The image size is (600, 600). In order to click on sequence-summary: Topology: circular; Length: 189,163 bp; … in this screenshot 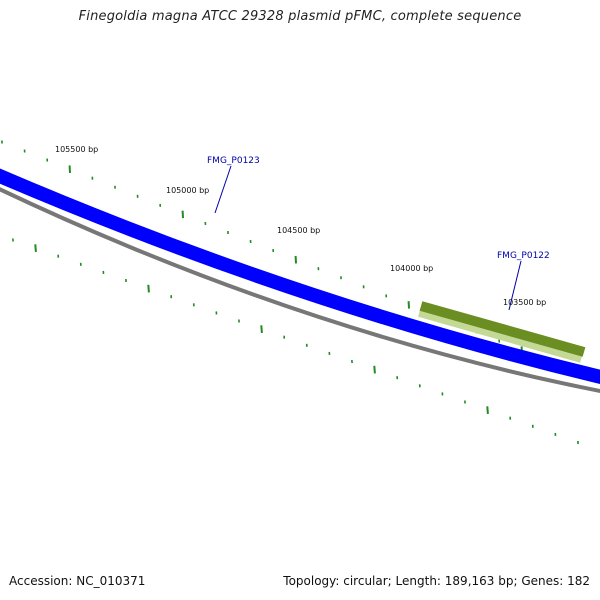, I will do `click(436, 581)`.